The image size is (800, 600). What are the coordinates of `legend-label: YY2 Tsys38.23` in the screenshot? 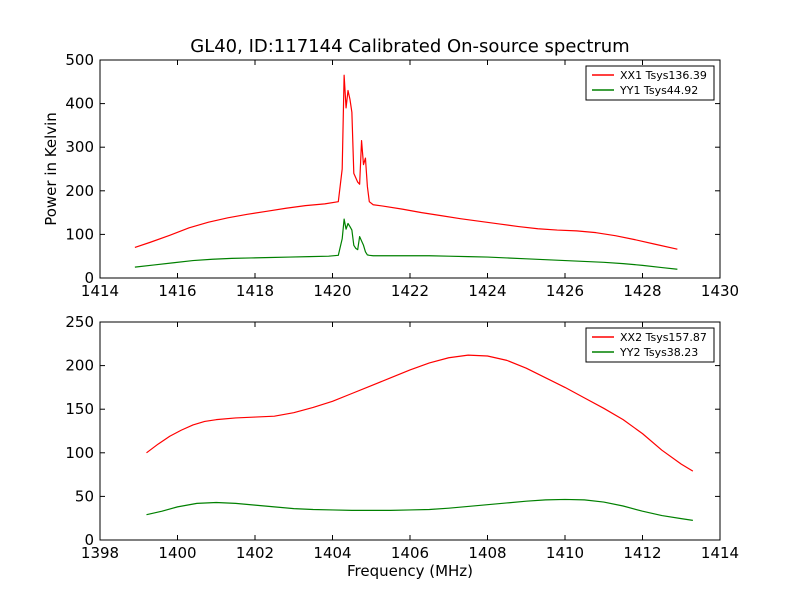 It's located at (658, 352).